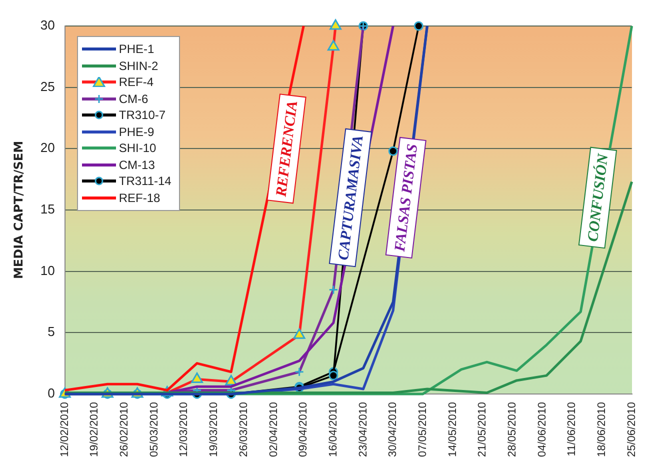 This screenshot has width=656, height=468. I want to click on y-tick-label: 10, so click(47, 270).